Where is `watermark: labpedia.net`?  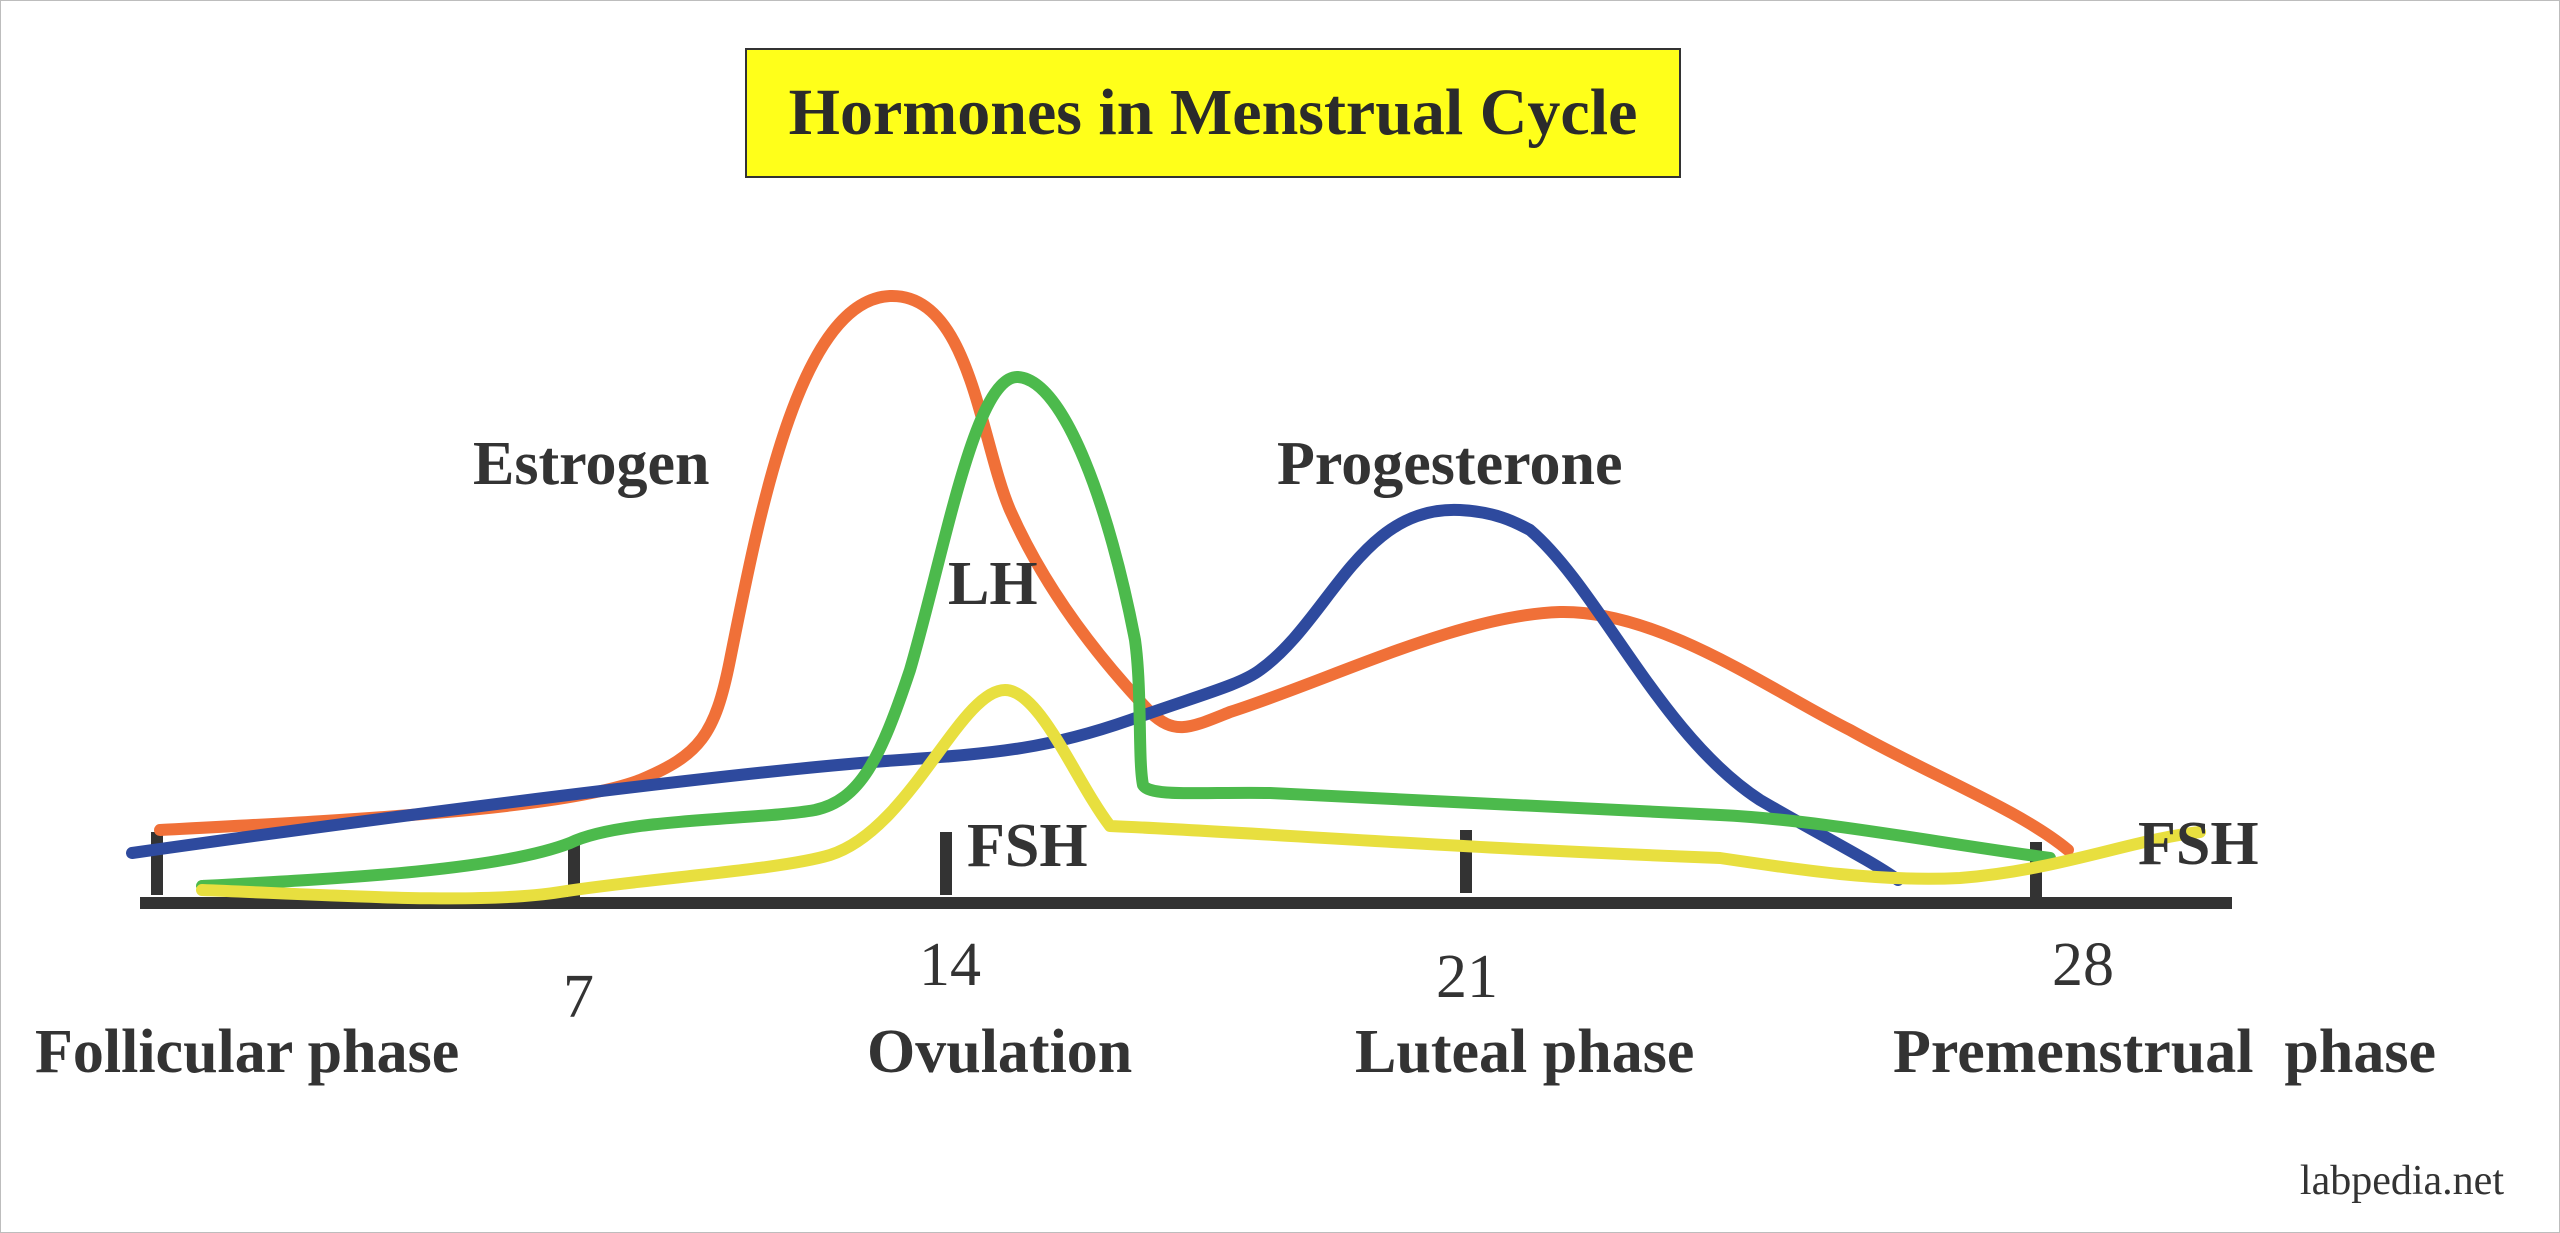
watermark: labpedia.net is located at coordinates (2401, 1181).